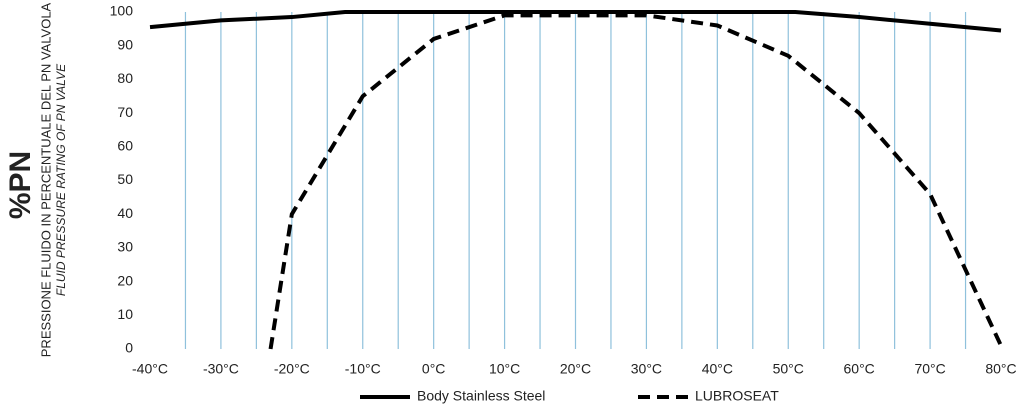  Describe the element at coordinates (1000, 369) in the screenshot. I see `x-tick-label: 80°C` at that location.